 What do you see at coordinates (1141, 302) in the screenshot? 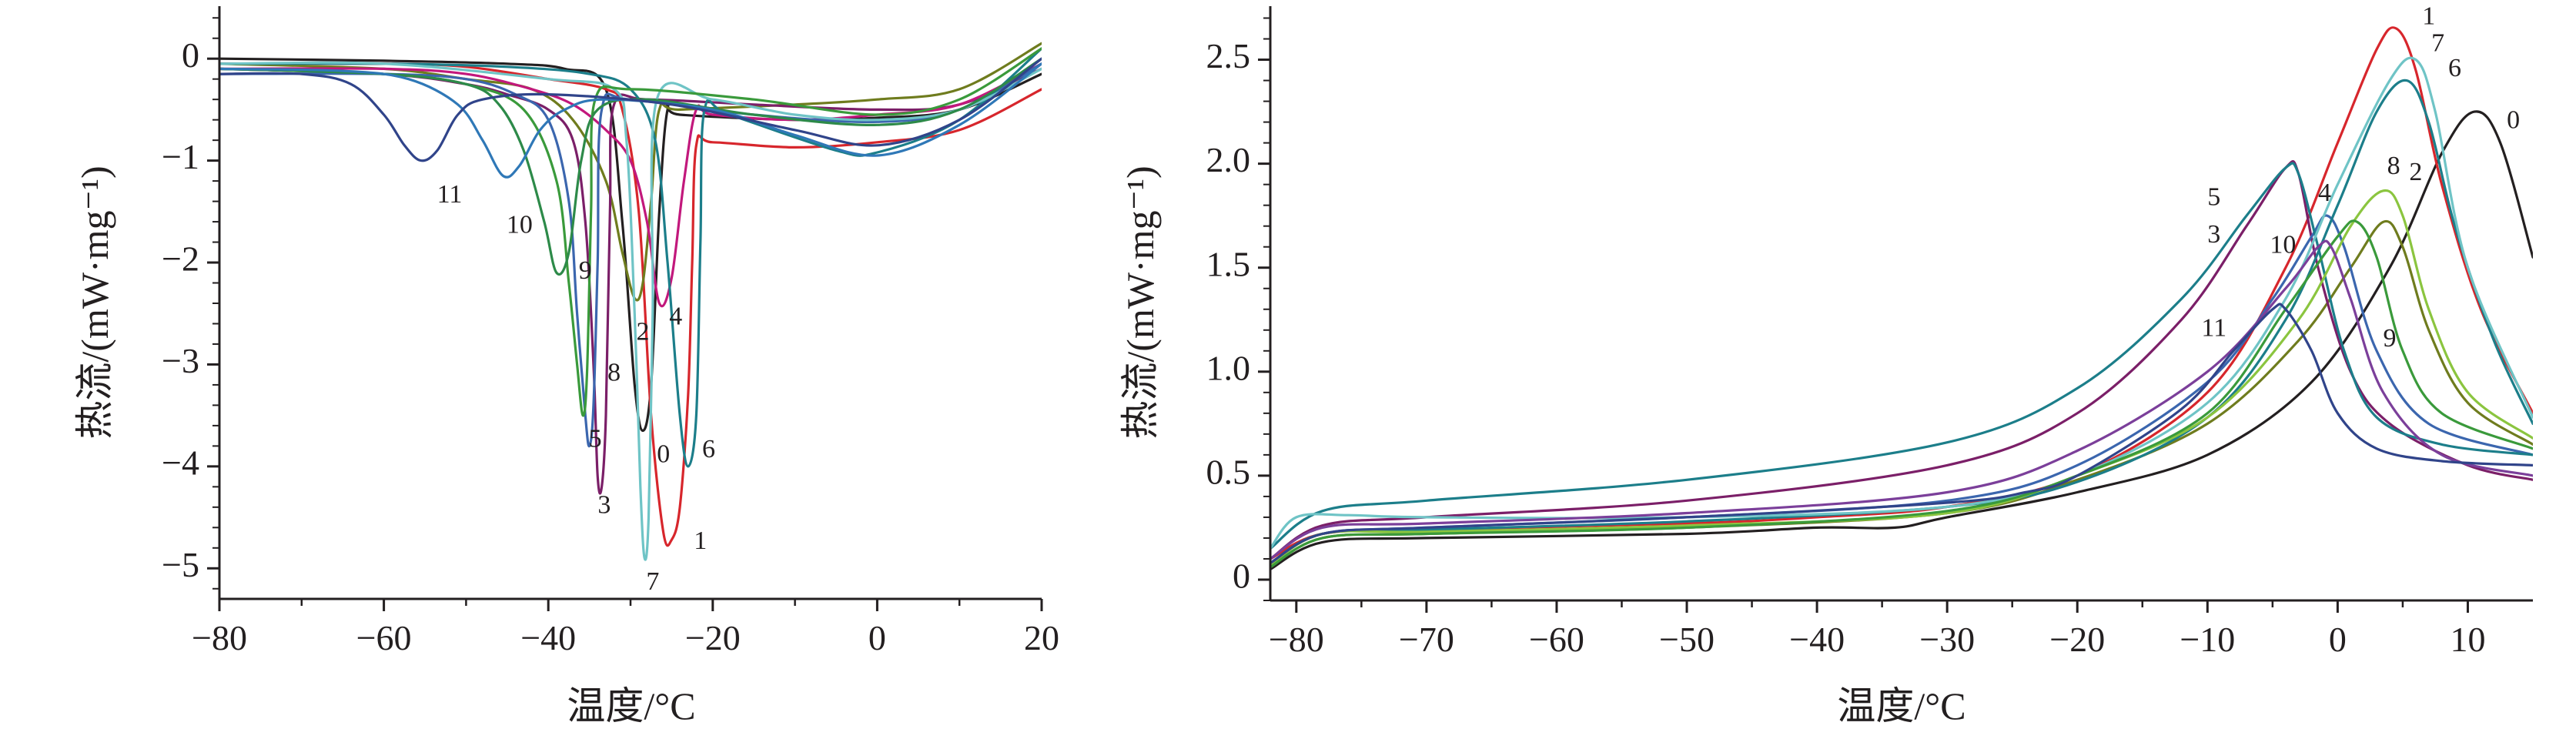
I see `right-chart-y-axis-title: 热流/(mW·mg⁻¹)` at bounding box center [1141, 302].